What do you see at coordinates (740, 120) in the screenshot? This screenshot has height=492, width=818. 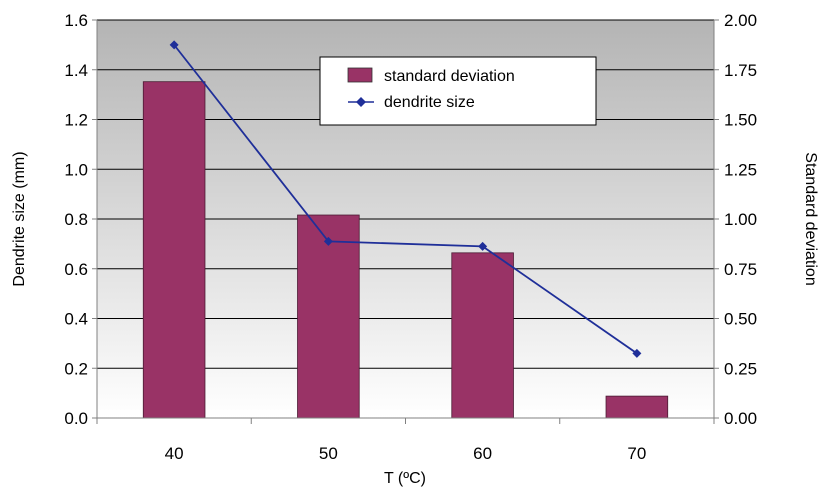 I see `y2-axis-tick-label: 1.50` at bounding box center [740, 120].